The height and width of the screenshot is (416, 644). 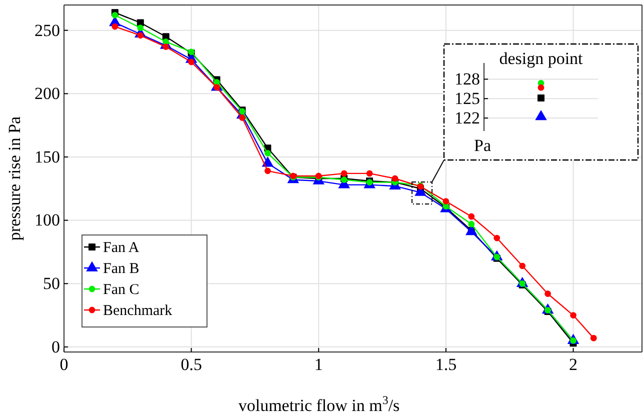 I want to click on y-tick-label: 200, so click(x=47, y=94).